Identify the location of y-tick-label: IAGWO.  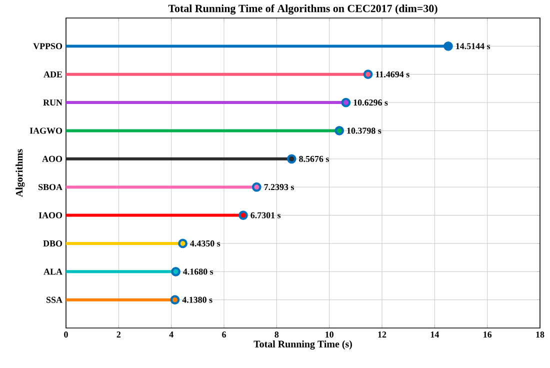
(46, 131).